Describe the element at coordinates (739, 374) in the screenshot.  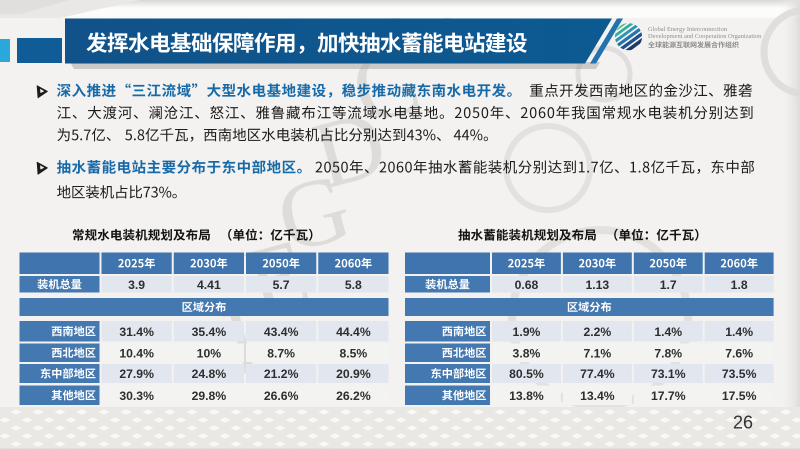
I see `svg-text: 73.5%` at that location.